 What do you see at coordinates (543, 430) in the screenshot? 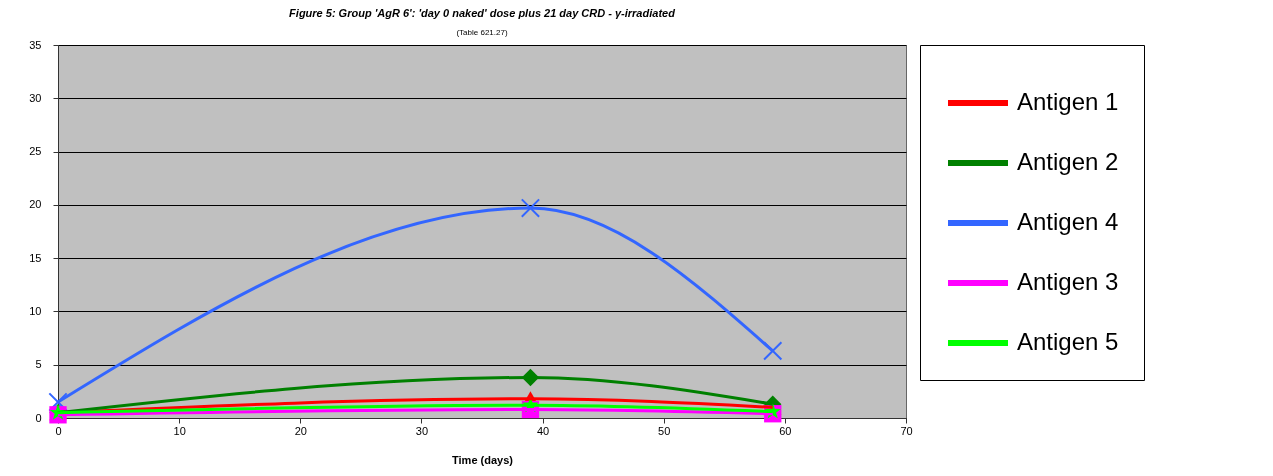
I see `x-tick-label: 40` at bounding box center [543, 430].